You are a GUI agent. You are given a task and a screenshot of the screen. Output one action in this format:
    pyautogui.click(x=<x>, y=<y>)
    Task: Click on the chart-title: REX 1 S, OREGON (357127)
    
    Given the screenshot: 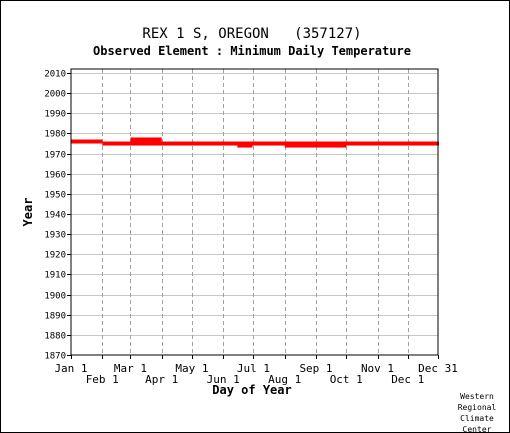 What is the action you would take?
    pyautogui.click(x=251, y=34)
    